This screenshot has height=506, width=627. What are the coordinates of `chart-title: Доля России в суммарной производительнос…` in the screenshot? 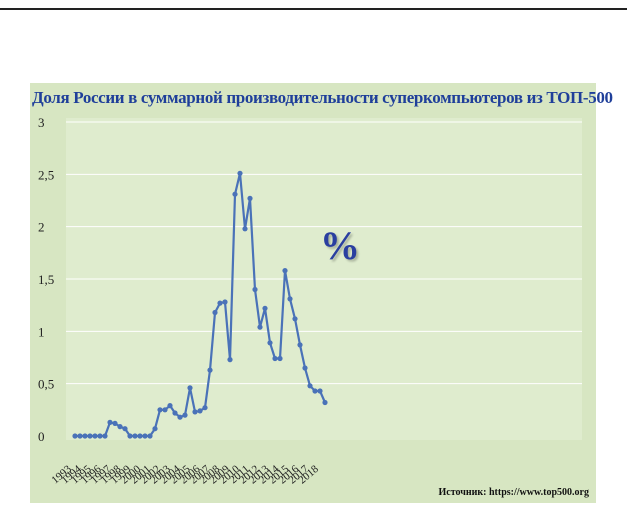 It's located at (322, 97).